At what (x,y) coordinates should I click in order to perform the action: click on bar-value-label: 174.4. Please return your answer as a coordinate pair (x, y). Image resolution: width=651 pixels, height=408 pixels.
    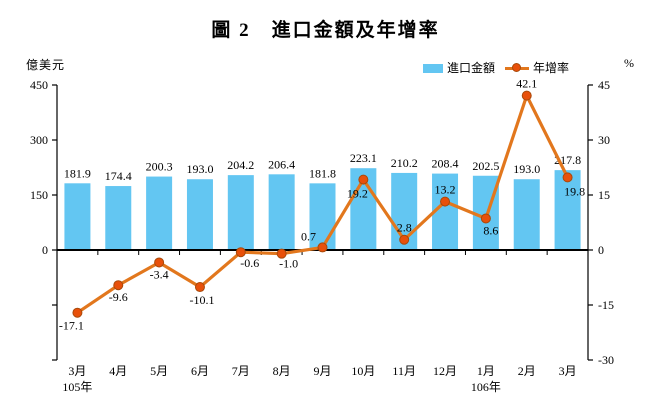
    Looking at the image, I should click on (118, 176).